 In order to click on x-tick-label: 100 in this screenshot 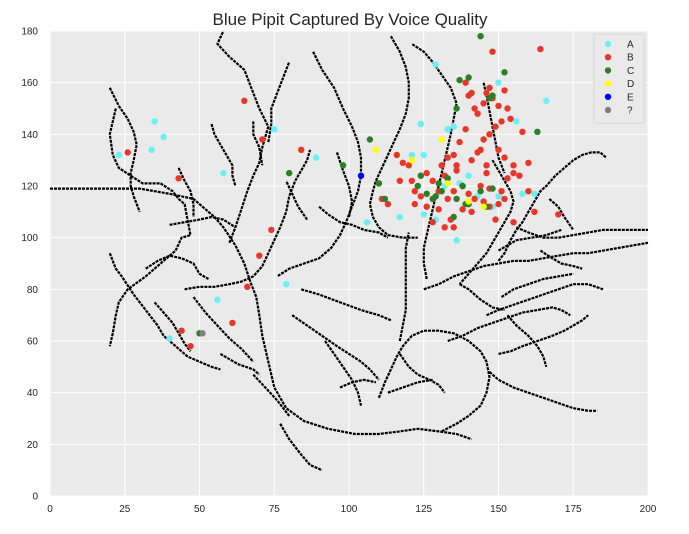, I will do `click(349, 509)`.